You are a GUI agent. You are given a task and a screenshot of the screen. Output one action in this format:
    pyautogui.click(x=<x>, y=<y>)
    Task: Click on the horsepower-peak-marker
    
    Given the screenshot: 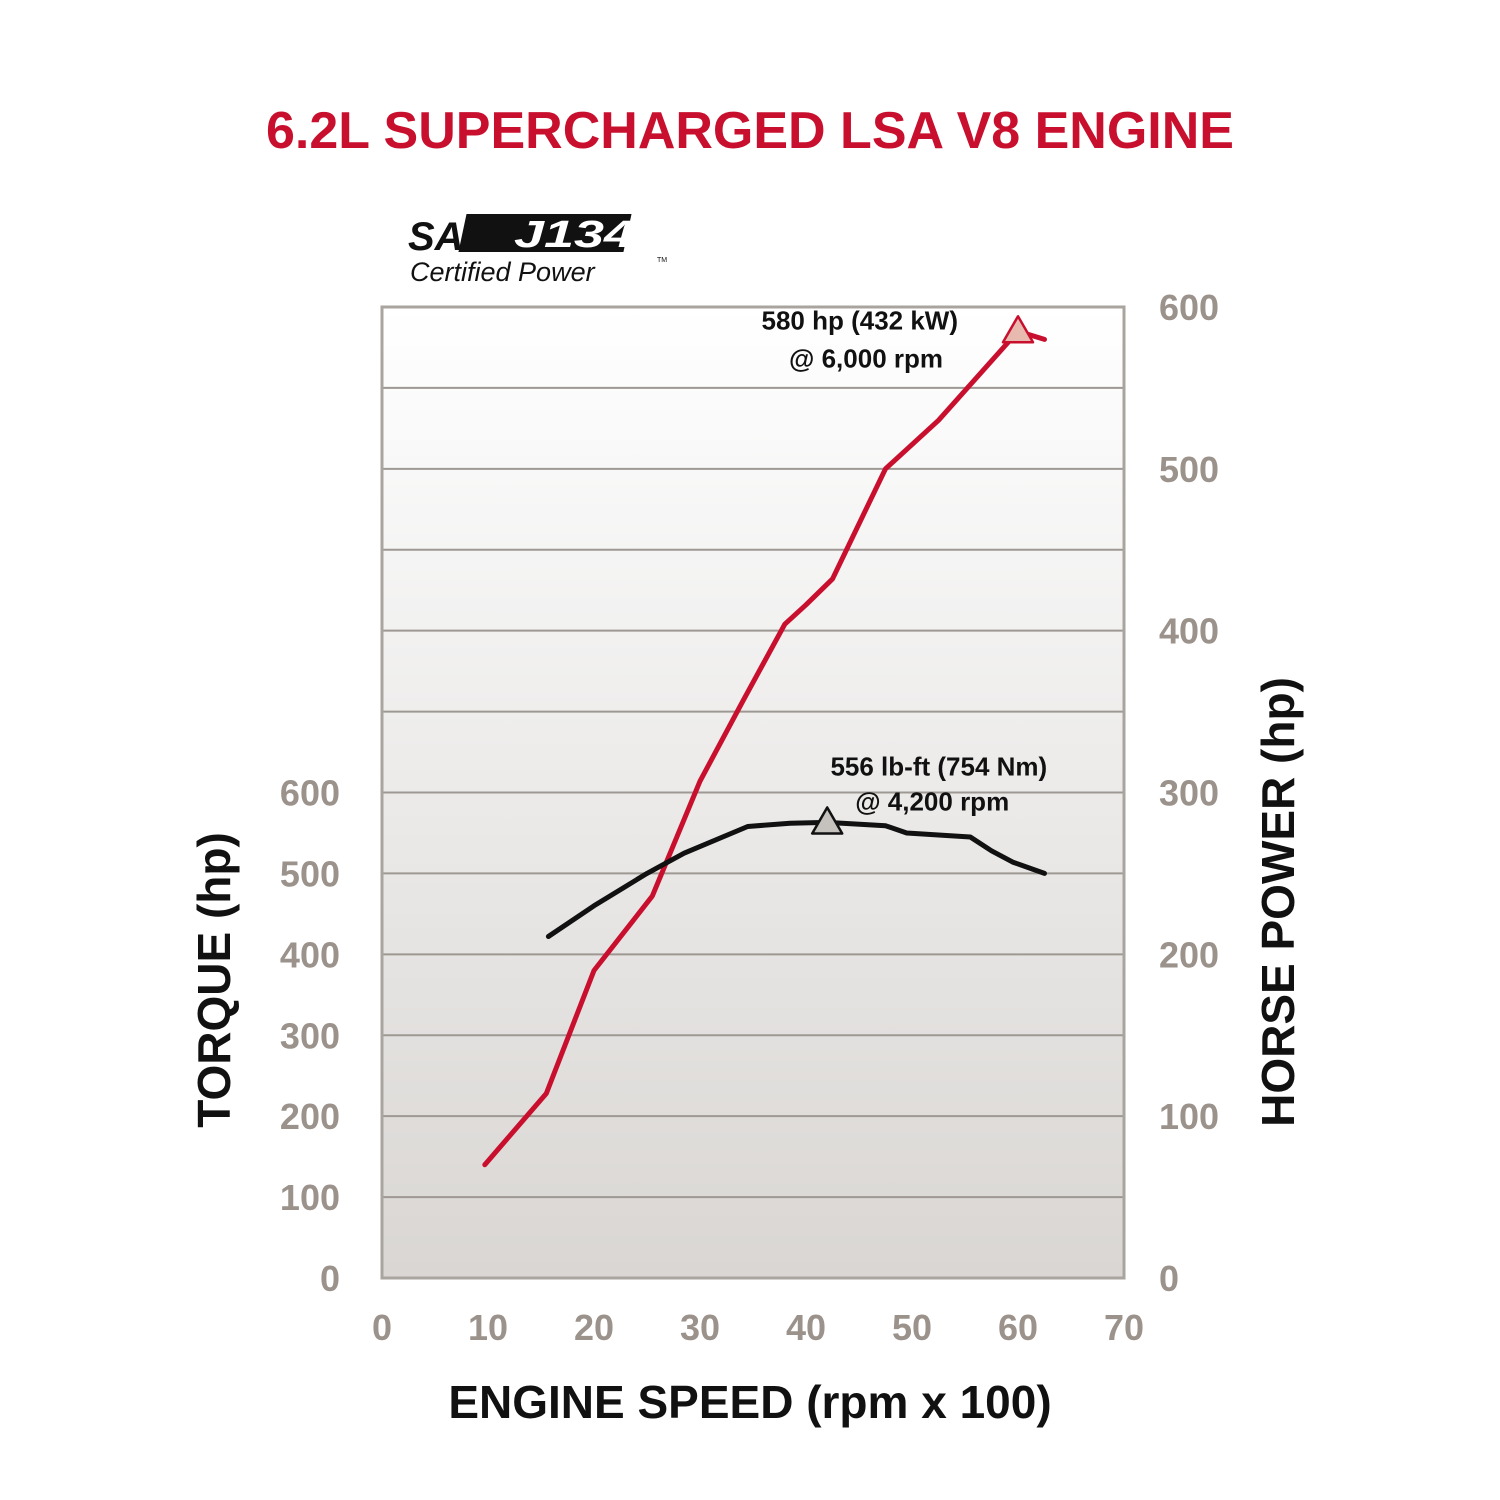 What is the action you would take?
    pyautogui.click(x=1018, y=329)
    